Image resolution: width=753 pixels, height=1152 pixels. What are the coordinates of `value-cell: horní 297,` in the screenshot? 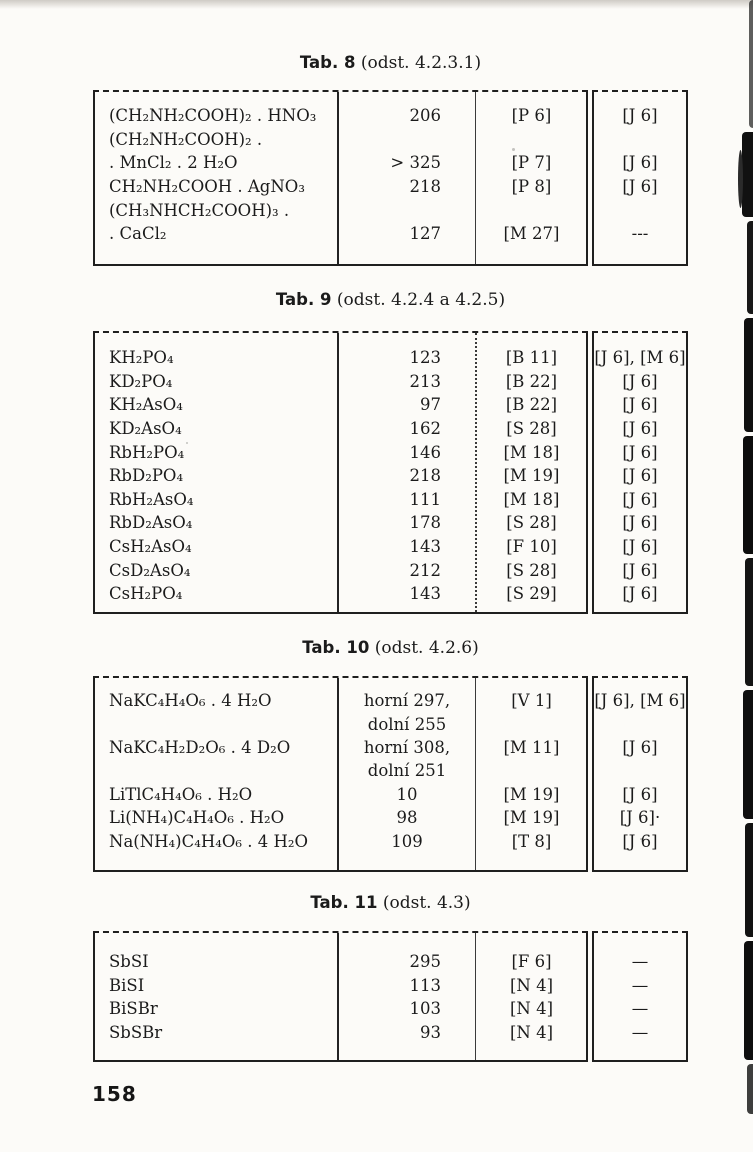 It's located at (407, 701).